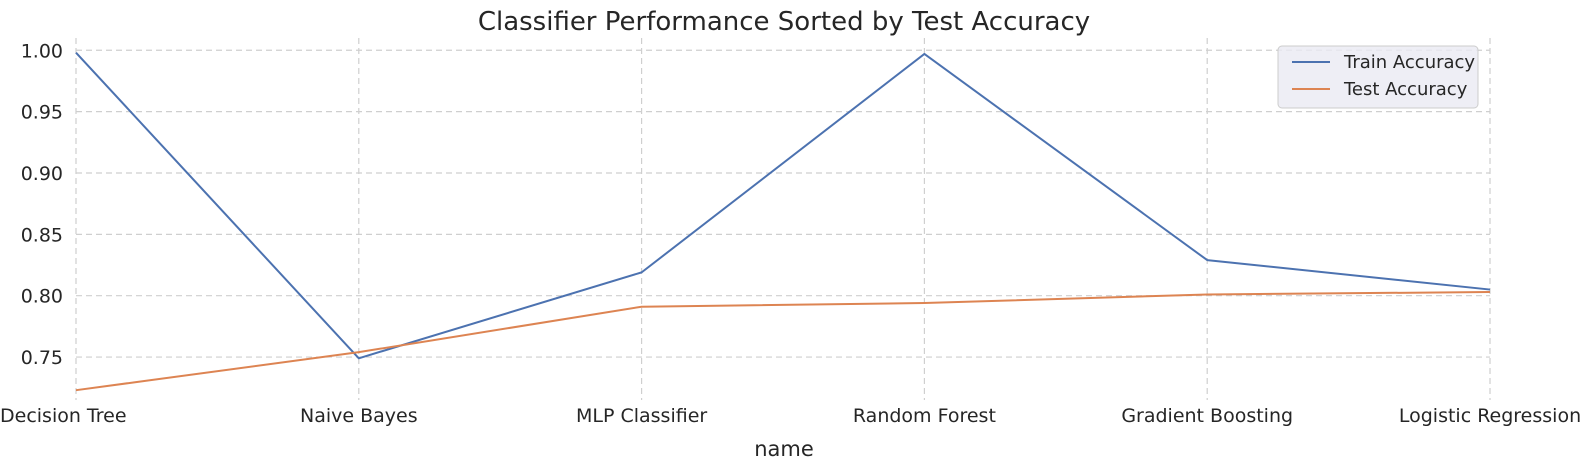 Image resolution: width=1595 pixels, height=469 pixels. Describe the element at coordinates (42, 297) in the screenshot. I see `y-tick-label: 0.80` at that location.